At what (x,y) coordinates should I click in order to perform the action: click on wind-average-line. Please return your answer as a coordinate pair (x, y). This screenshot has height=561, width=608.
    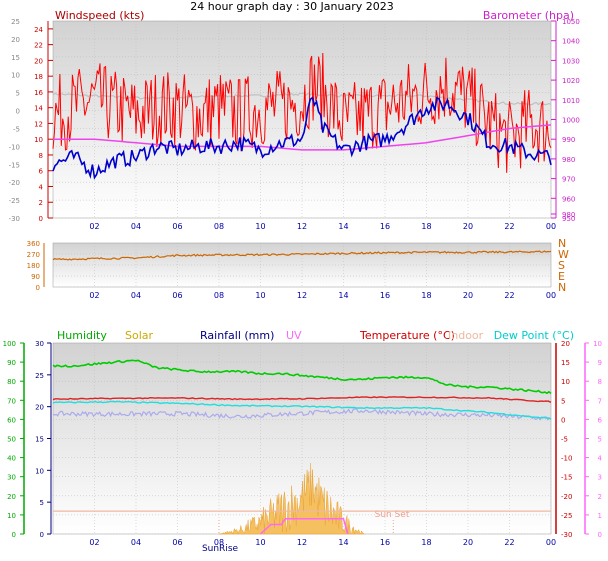
    Looking at the image, I should click on (302, 138).